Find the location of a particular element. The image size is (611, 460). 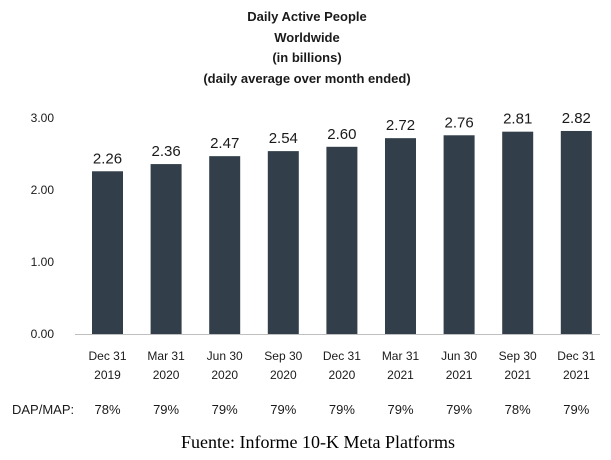

ratio-row-label: DAP/MAP: is located at coordinates (43, 409).